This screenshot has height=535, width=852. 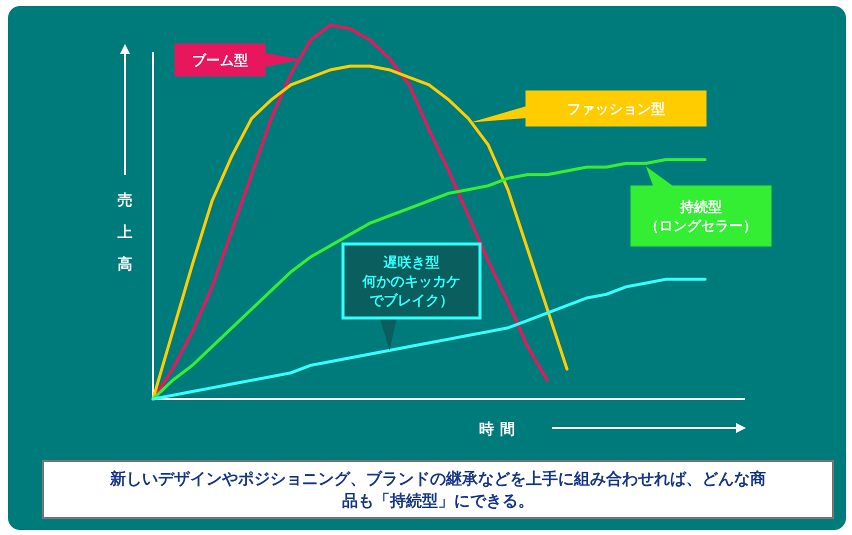 I want to click on text: 新しいデザインやポジショニング、ブランドの継承などを上手に組み合わせれば、どんな商品も「持続型」にできる。, so click(x=437, y=490).